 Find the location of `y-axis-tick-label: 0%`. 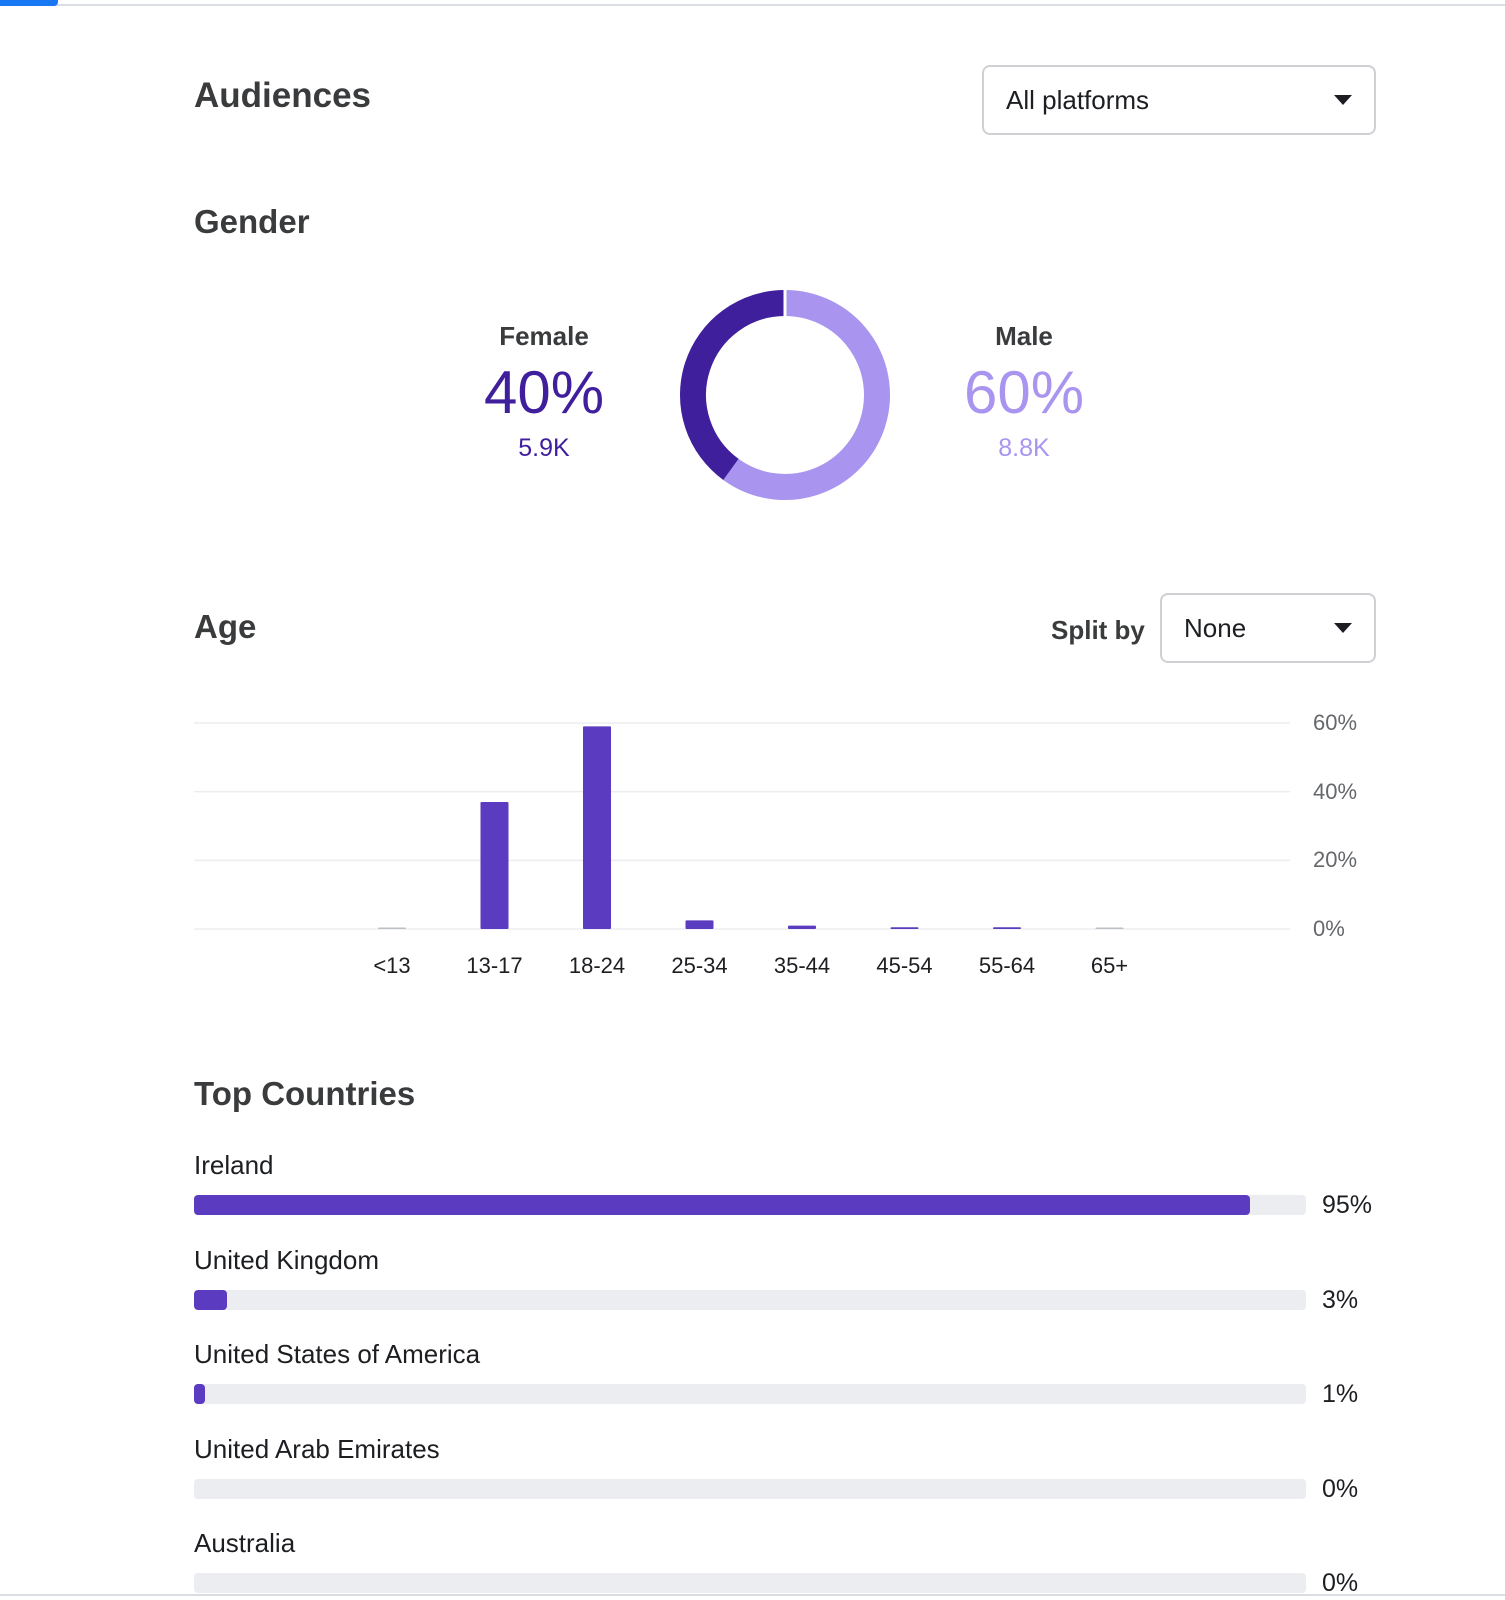

y-axis-tick-label: 0% is located at coordinates (1329, 928).